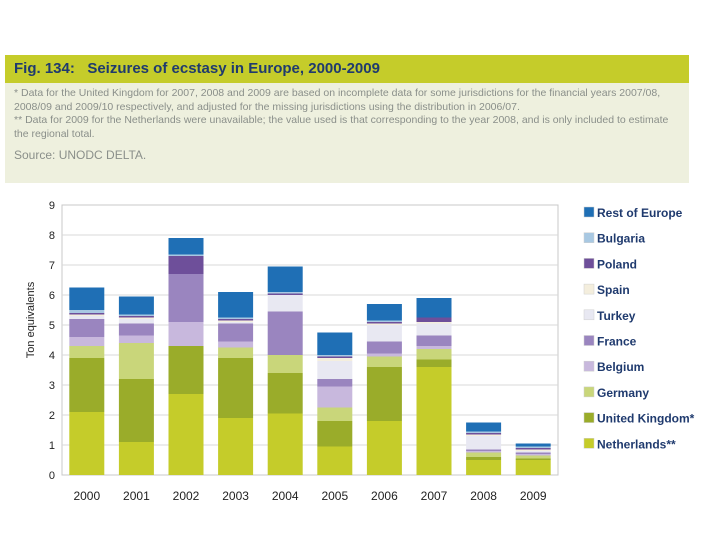 Image resolution: width=720 pixels, height=540 pixels. Describe the element at coordinates (80, 155) in the screenshot. I see `source-note: Source: UNODC DELTA.` at that location.